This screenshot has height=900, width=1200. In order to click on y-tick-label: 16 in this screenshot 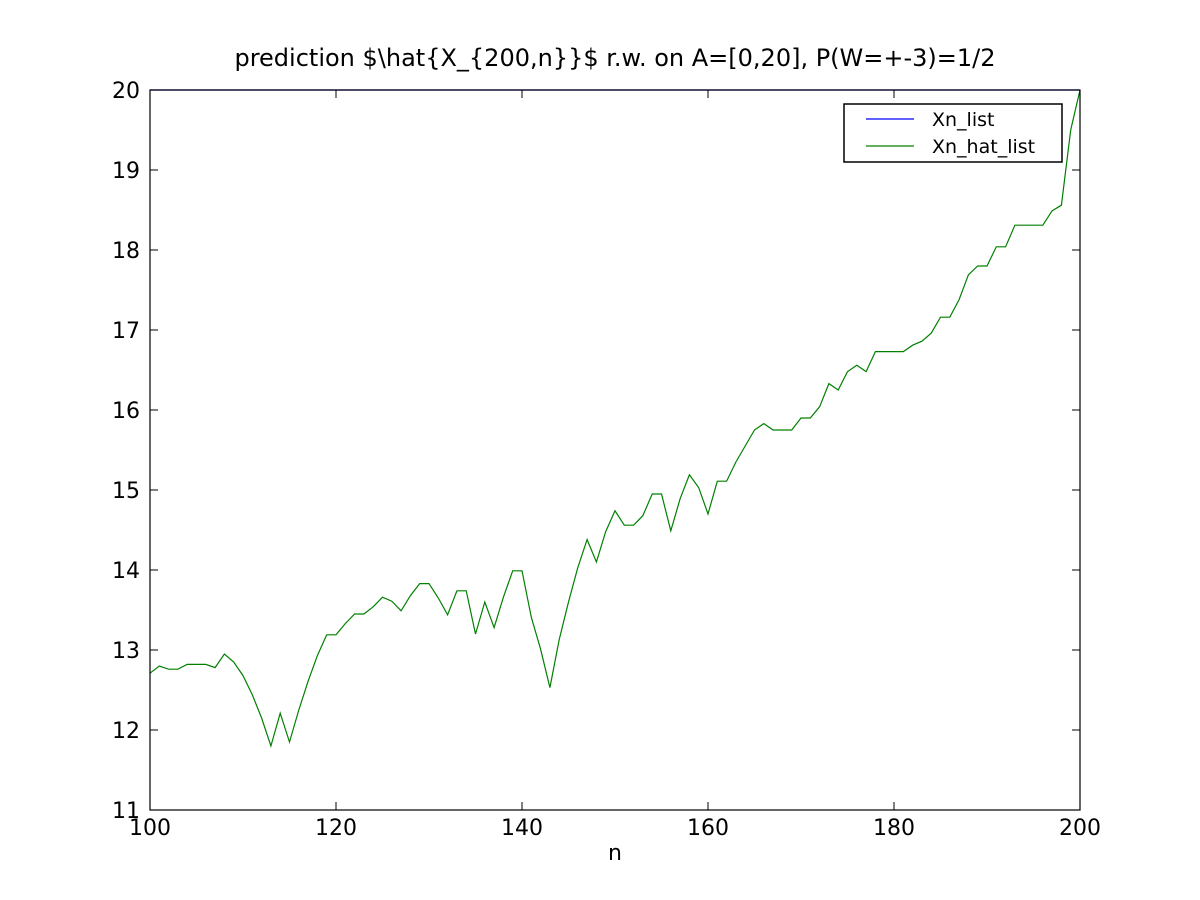, I will do `click(126, 411)`.